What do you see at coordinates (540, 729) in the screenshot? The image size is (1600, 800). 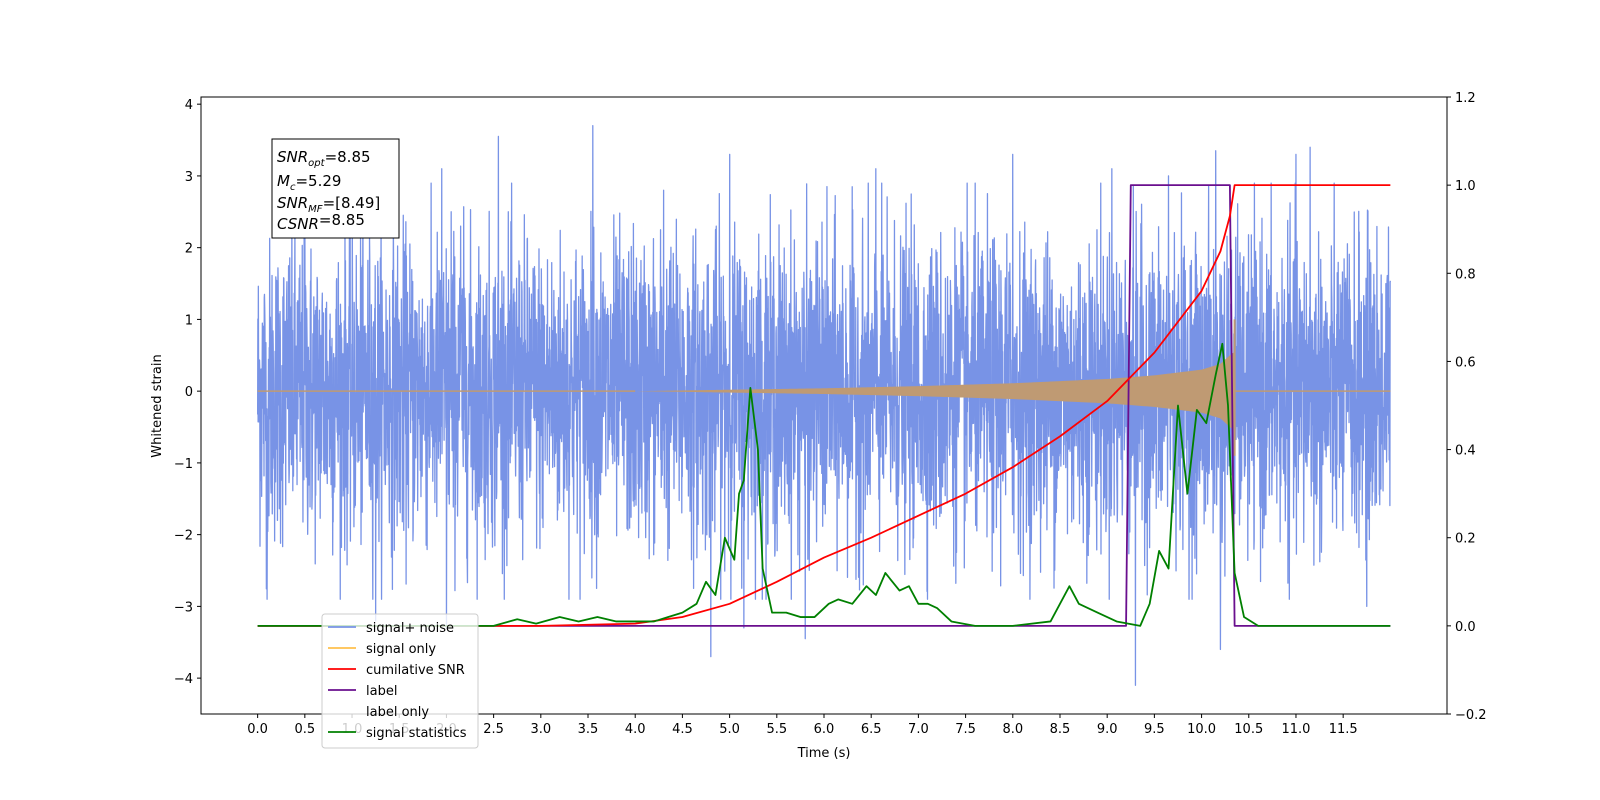 I see `x-tick-label: 3.0` at bounding box center [540, 729].